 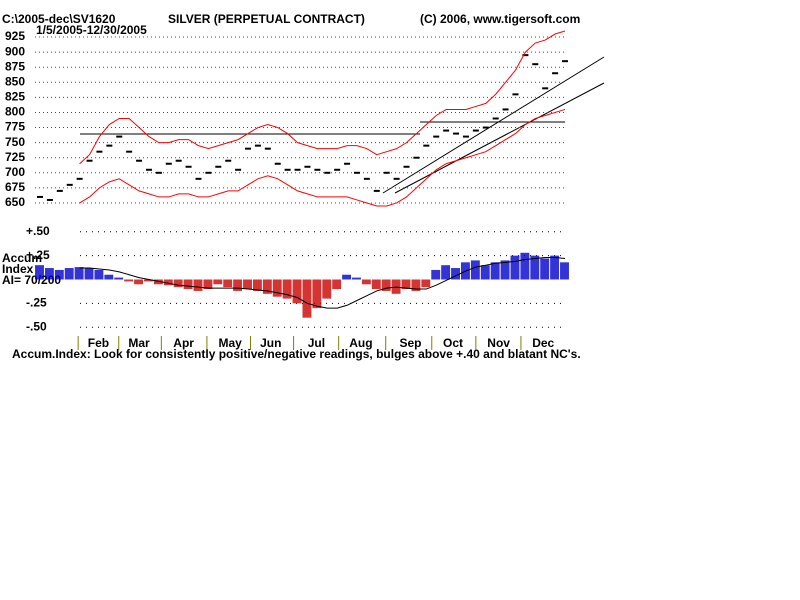 What do you see at coordinates (15, 66) in the screenshot?
I see `y-tick-label: 875` at bounding box center [15, 66].